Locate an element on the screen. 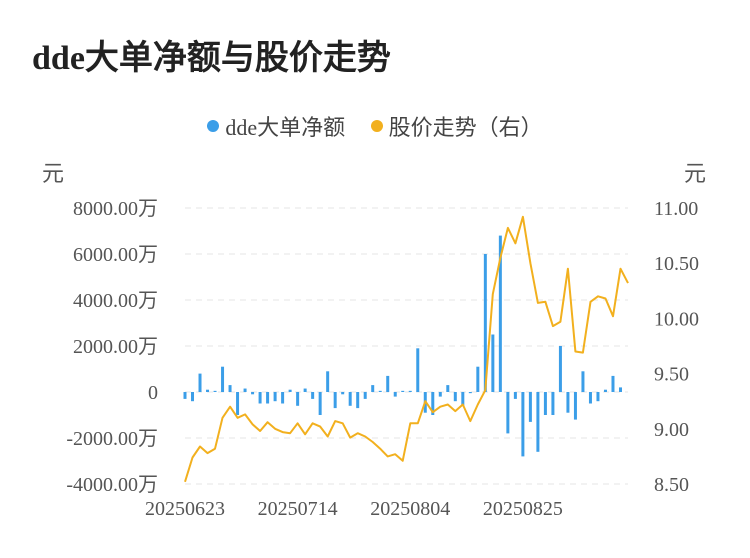 The image size is (750, 558). y-right-tick-label: 11.00 is located at coordinates (676, 209).